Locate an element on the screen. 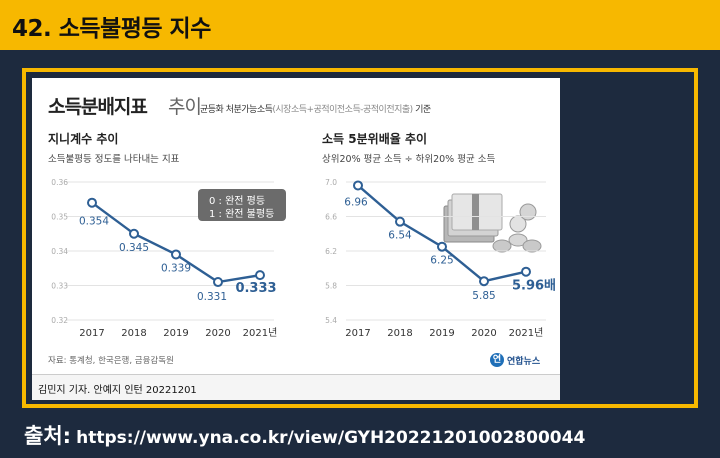  y-tick-label: 0.36 is located at coordinates (59, 182).